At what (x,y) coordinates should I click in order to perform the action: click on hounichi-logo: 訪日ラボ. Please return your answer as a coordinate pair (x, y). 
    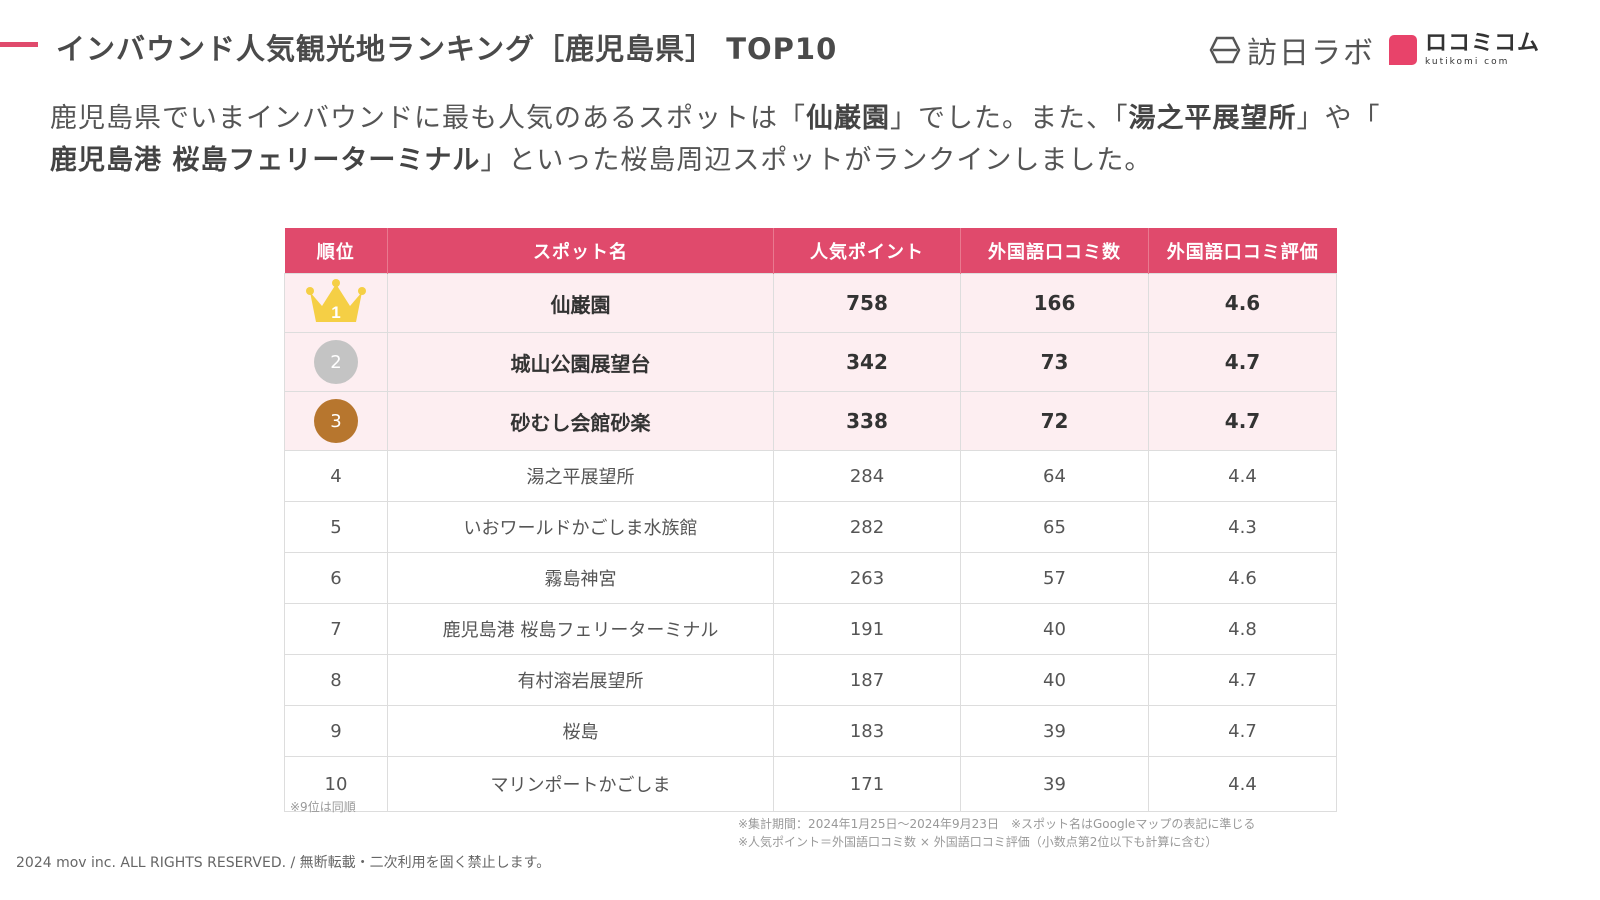
    Looking at the image, I should click on (1292, 50).